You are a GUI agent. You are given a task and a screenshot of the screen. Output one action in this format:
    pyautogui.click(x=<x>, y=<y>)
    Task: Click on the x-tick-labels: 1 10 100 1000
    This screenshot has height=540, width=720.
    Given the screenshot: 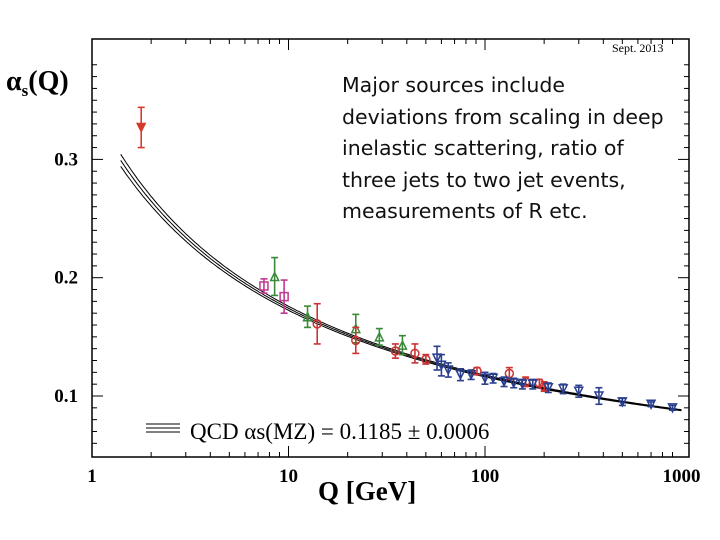 What is the action you would take?
    pyautogui.click(x=393, y=476)
    